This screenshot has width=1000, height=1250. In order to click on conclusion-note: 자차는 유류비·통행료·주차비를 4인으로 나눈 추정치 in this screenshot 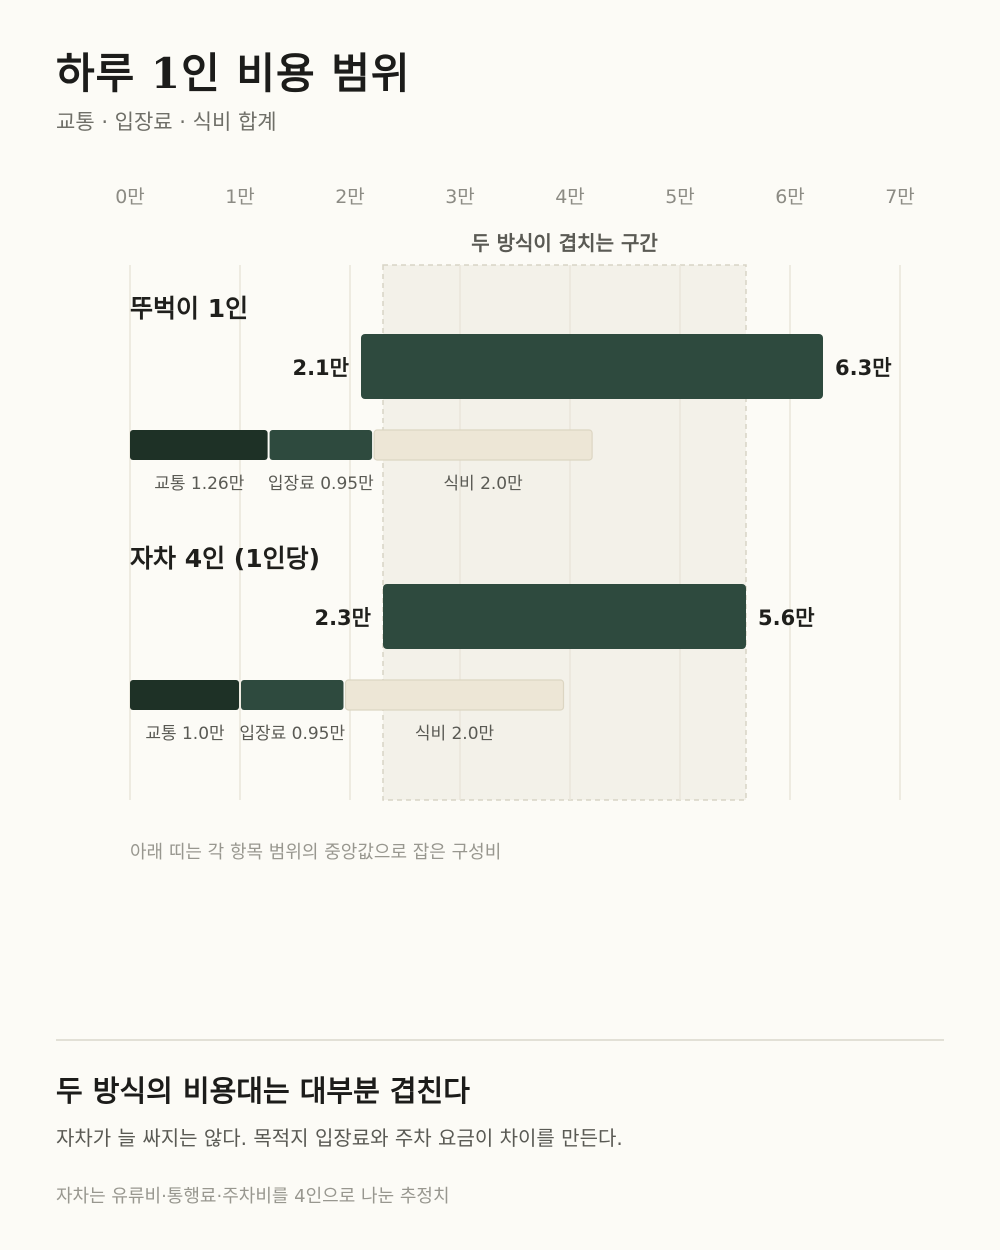, I will do `click(253, 1196)`.